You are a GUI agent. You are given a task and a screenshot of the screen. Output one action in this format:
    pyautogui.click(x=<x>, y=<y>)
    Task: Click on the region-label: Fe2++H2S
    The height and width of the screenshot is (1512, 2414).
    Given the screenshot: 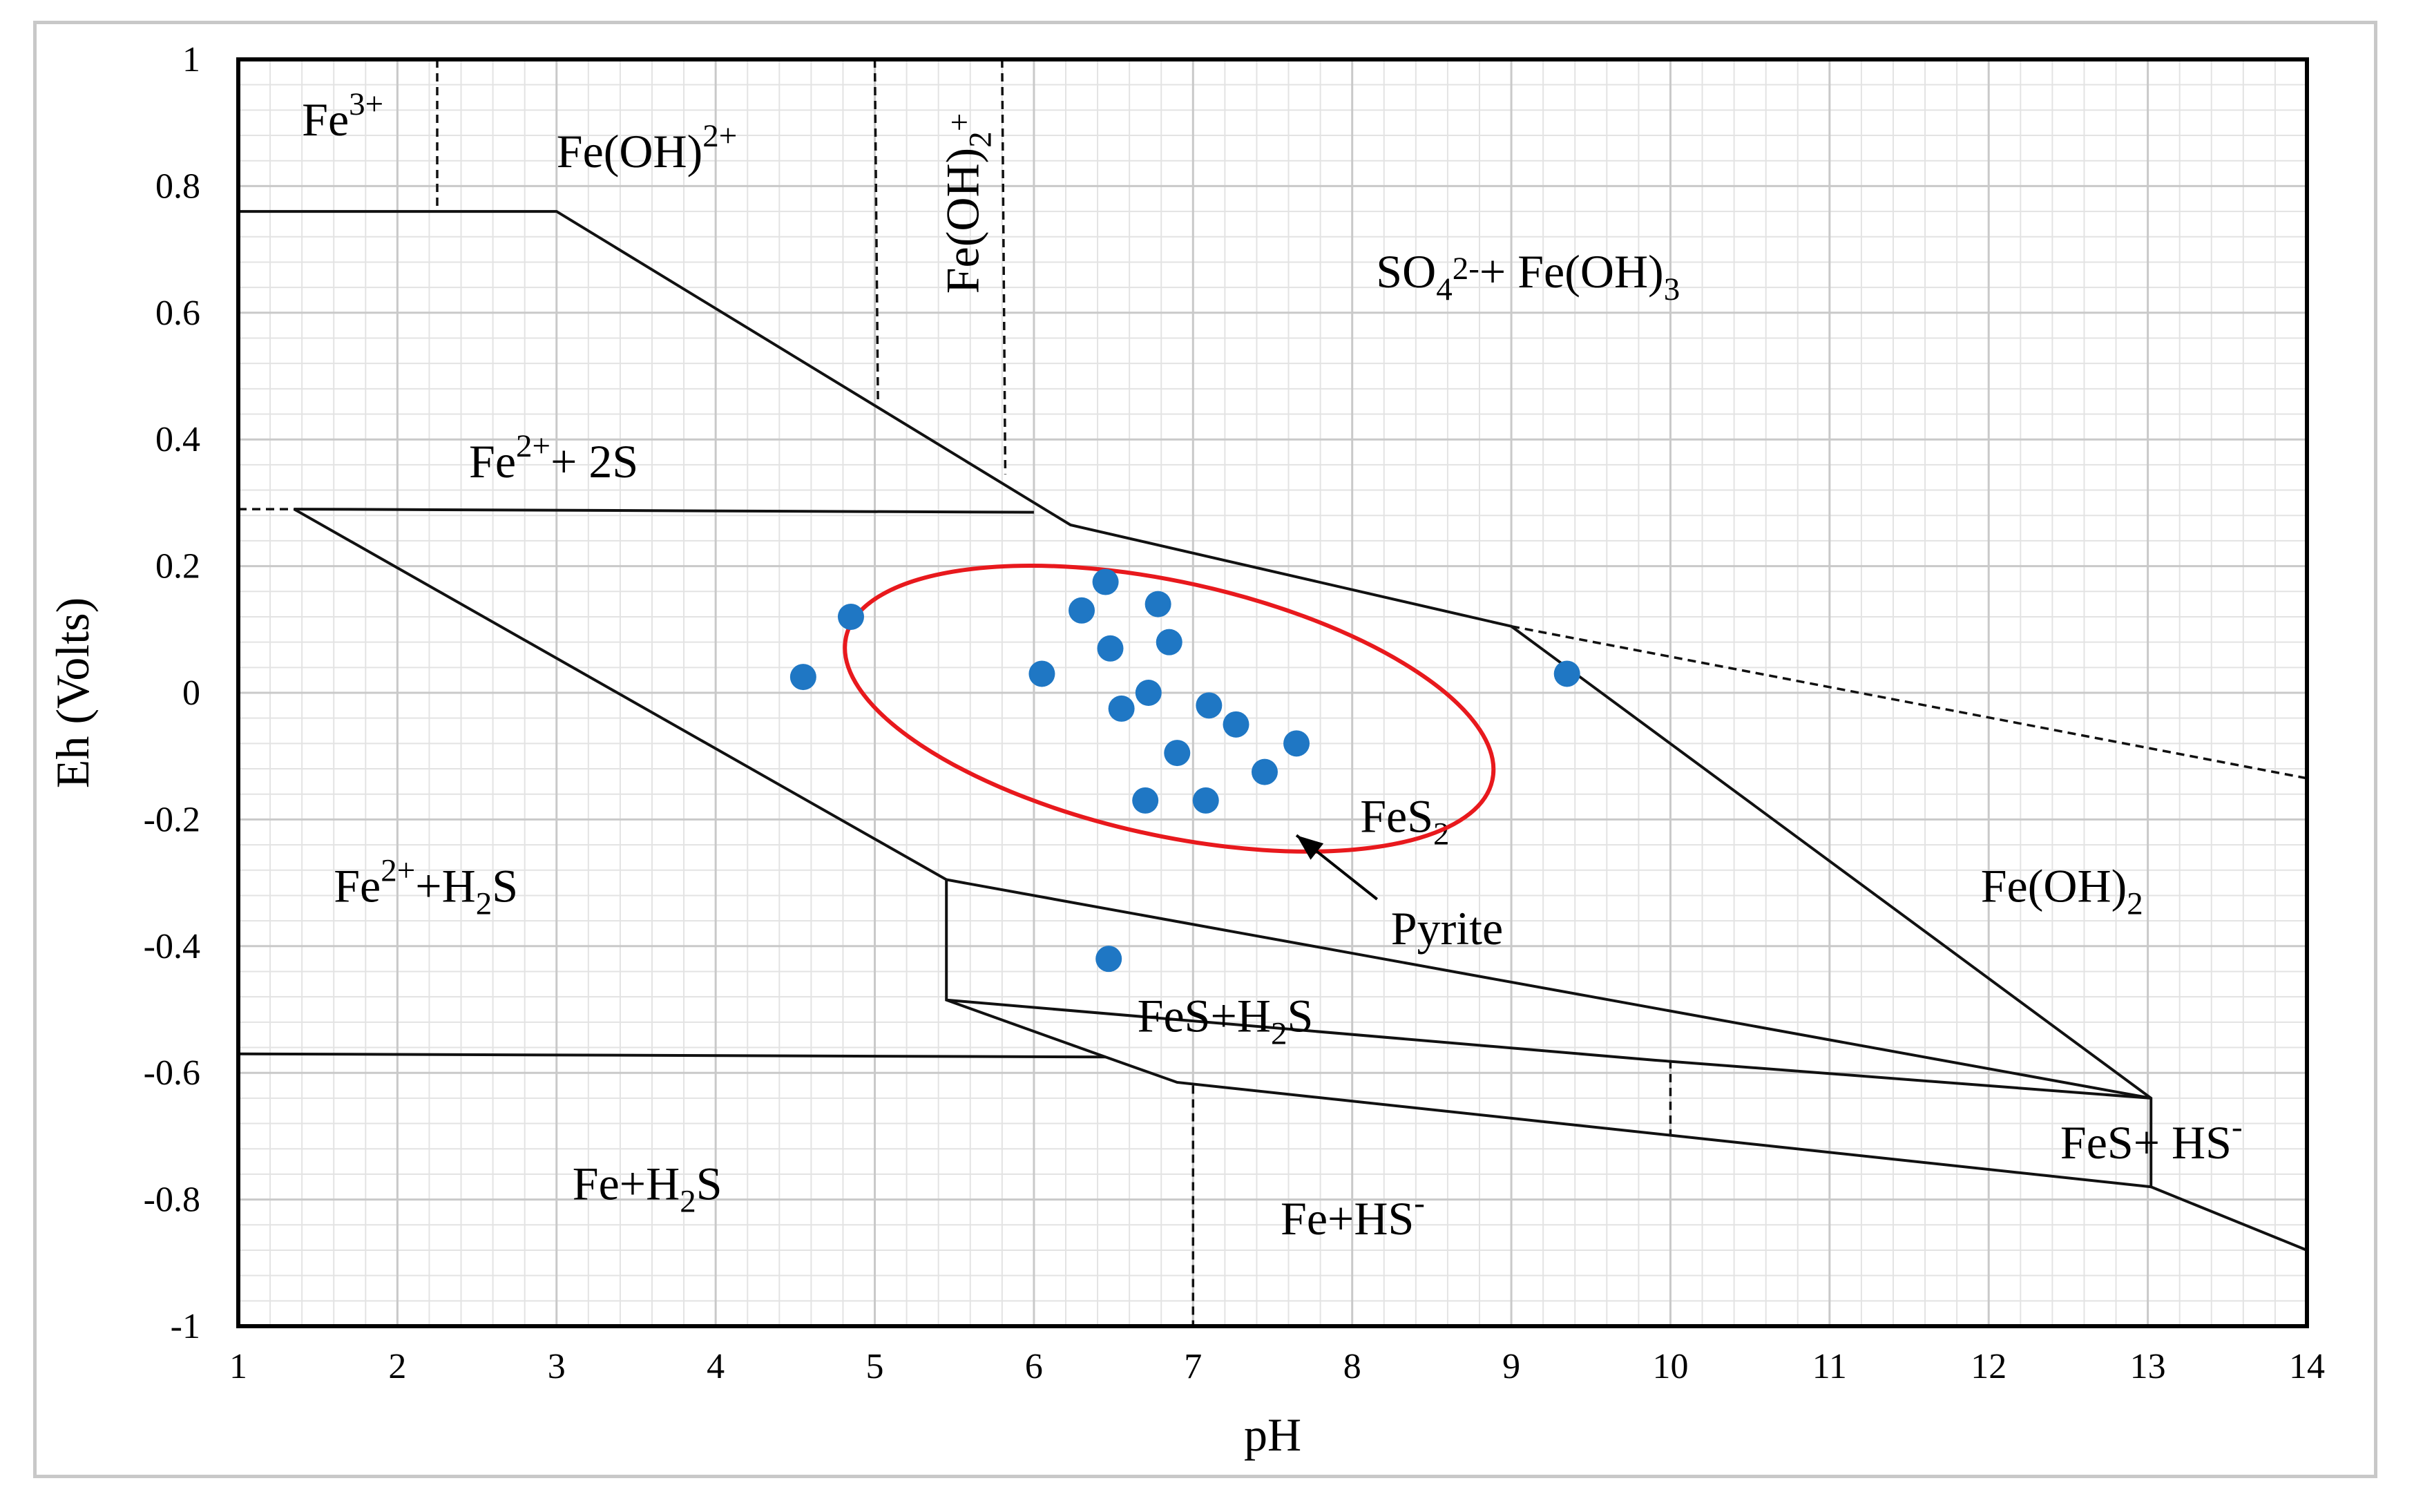 What is the action you would take?
    pyautogui.click(x=426, y=887)
    